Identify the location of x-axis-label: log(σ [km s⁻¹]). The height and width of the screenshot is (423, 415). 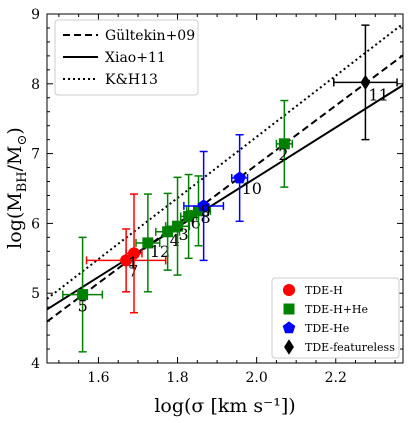
(224, 406).